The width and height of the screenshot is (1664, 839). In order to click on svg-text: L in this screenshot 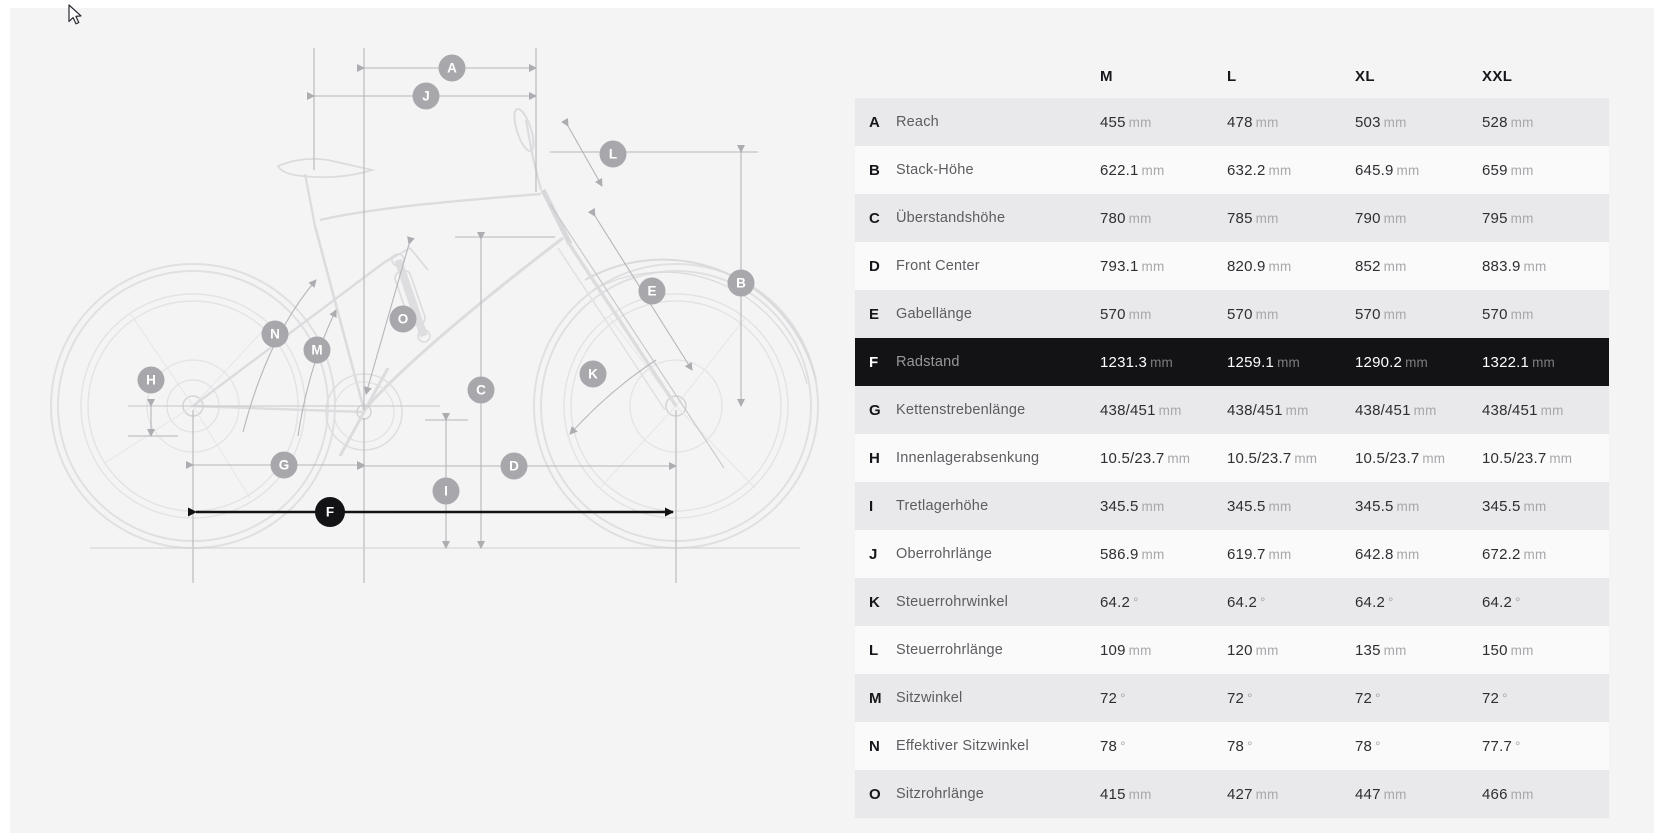, I will do `click(613, 154)`.